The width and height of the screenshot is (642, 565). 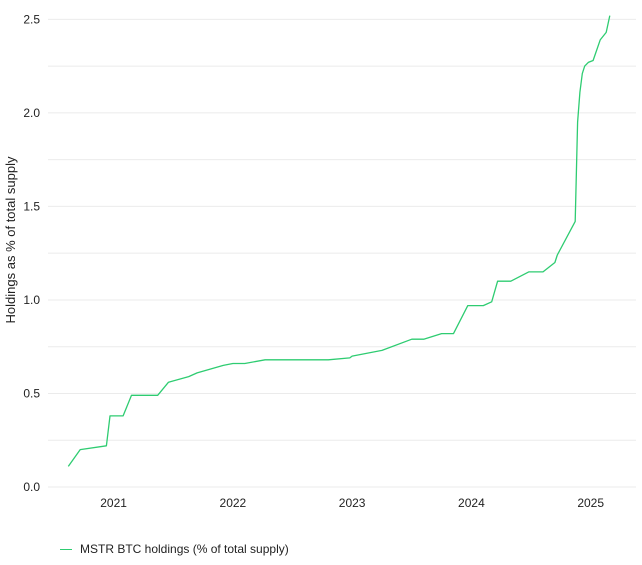 What do you see at coordinates (233, 503) in the screenshot?
I see `x-tick-label: 2022` at bounding box center [233, 503].